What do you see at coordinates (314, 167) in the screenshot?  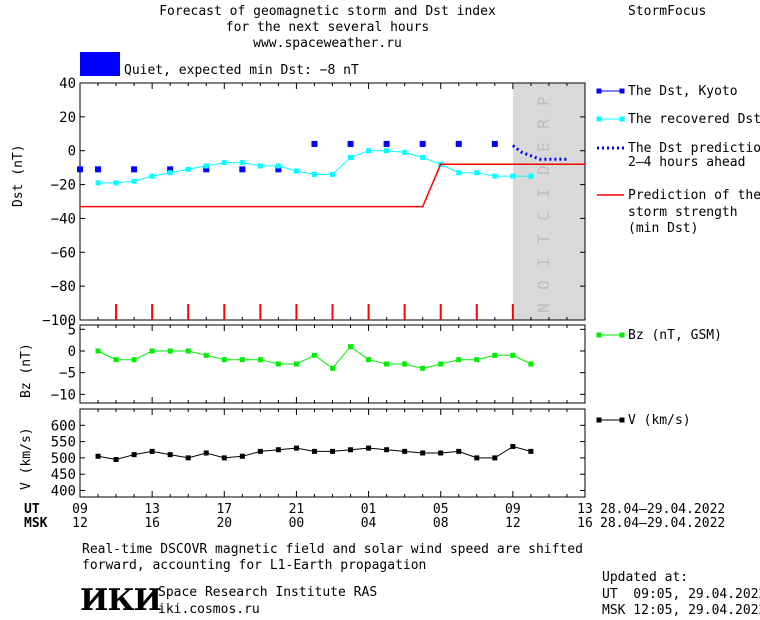 I see `dst-recovered-line` at bounding box center [314, 167].